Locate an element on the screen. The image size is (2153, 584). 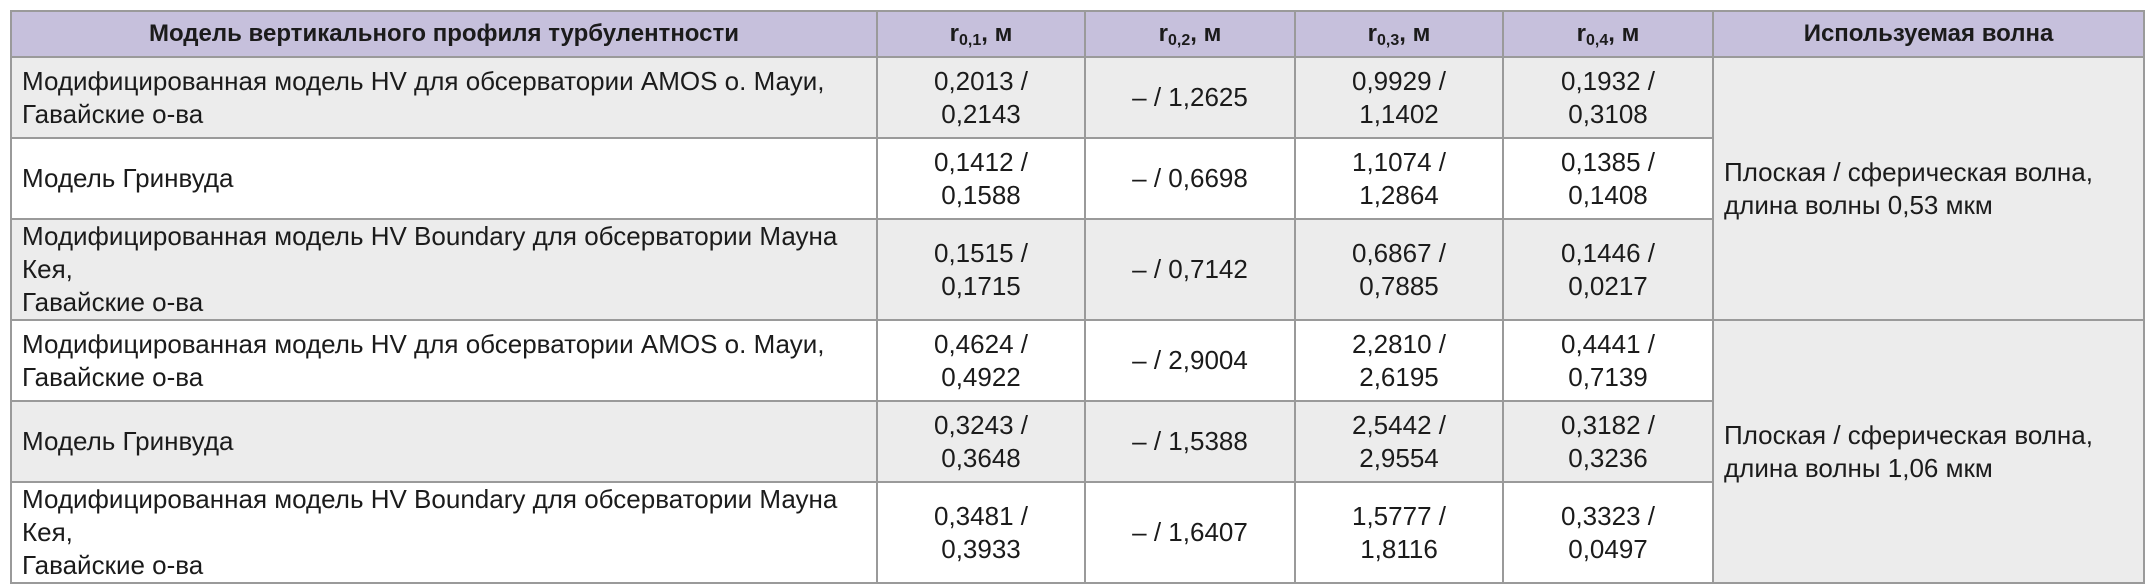
value-line: 0,4624 / is located at coordinates (981, 343).